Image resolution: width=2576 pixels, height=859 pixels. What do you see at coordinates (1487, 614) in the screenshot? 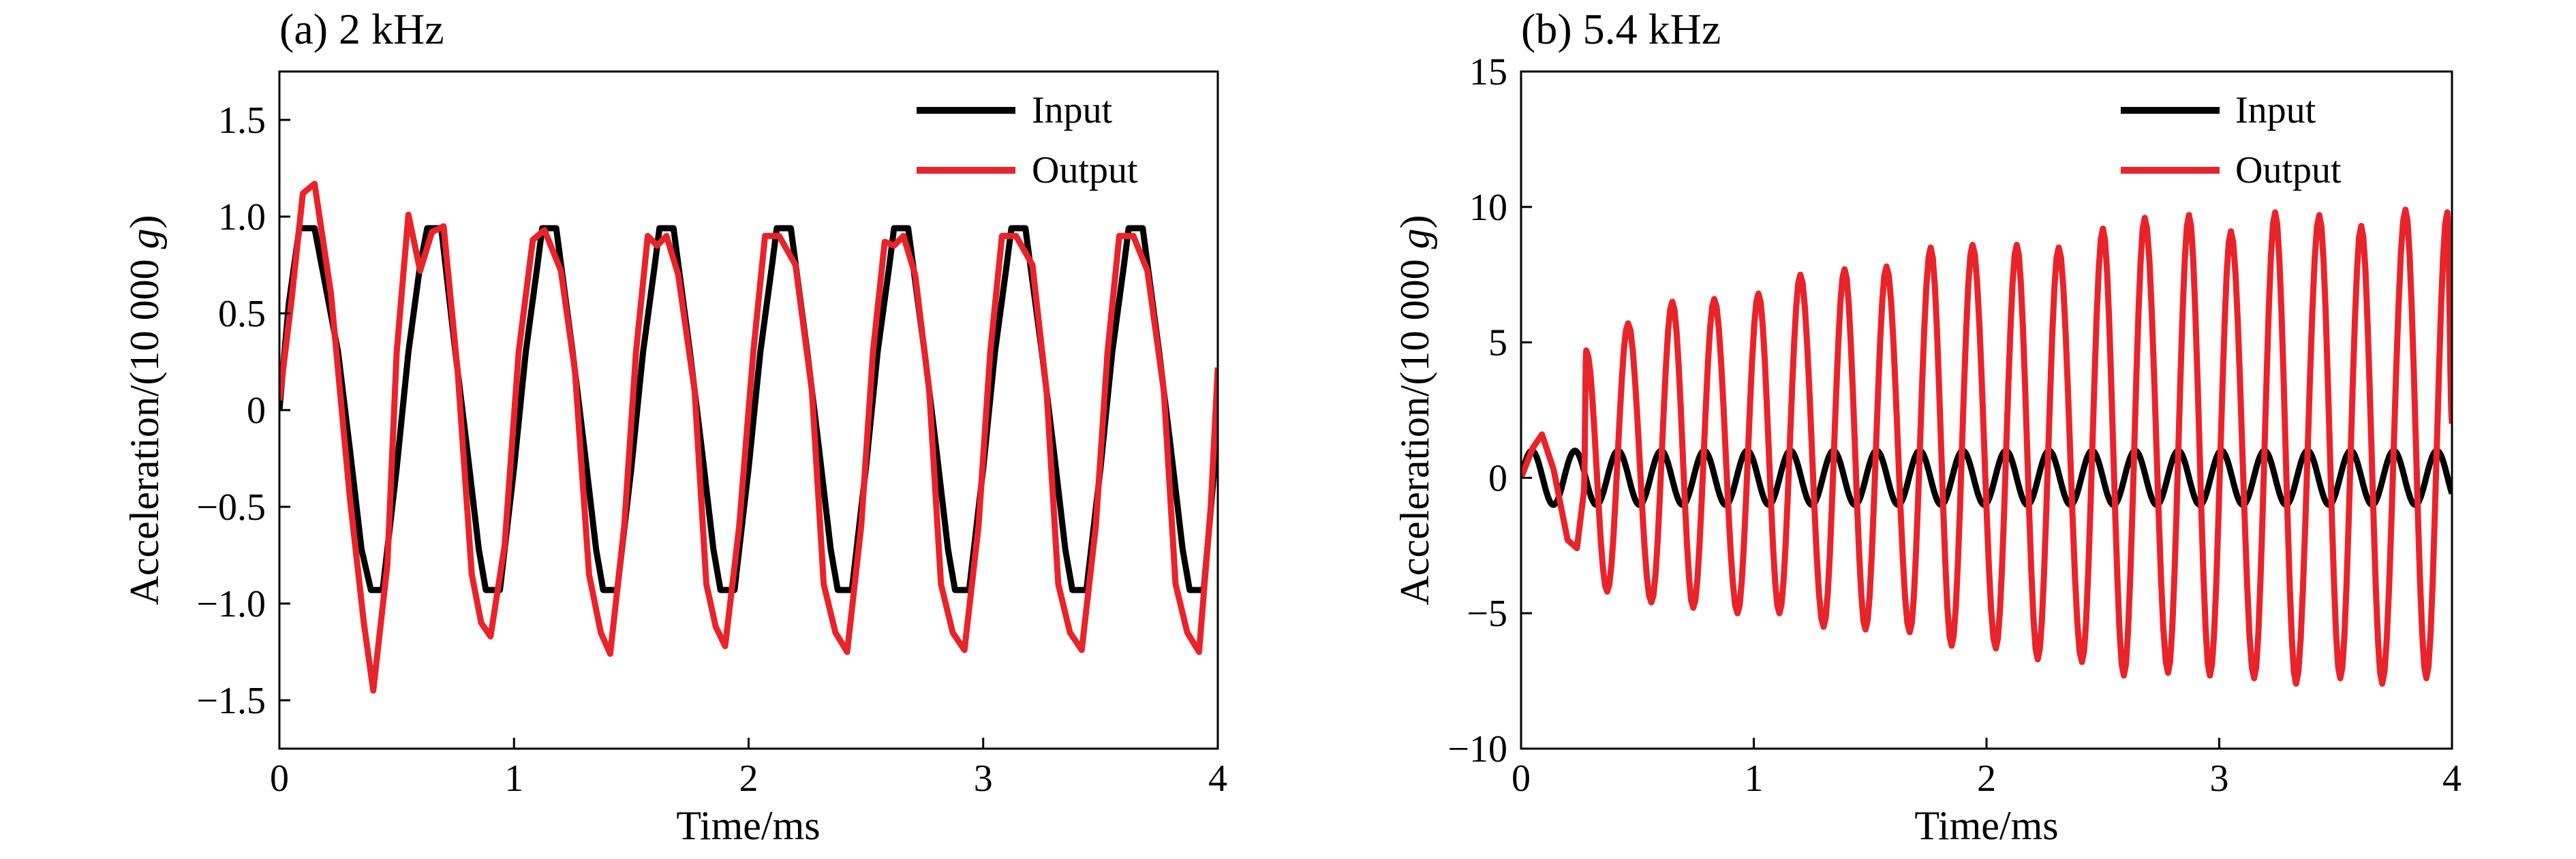
I see `panel-b-ytick-label: −5` at bounding box center [1487, 614].